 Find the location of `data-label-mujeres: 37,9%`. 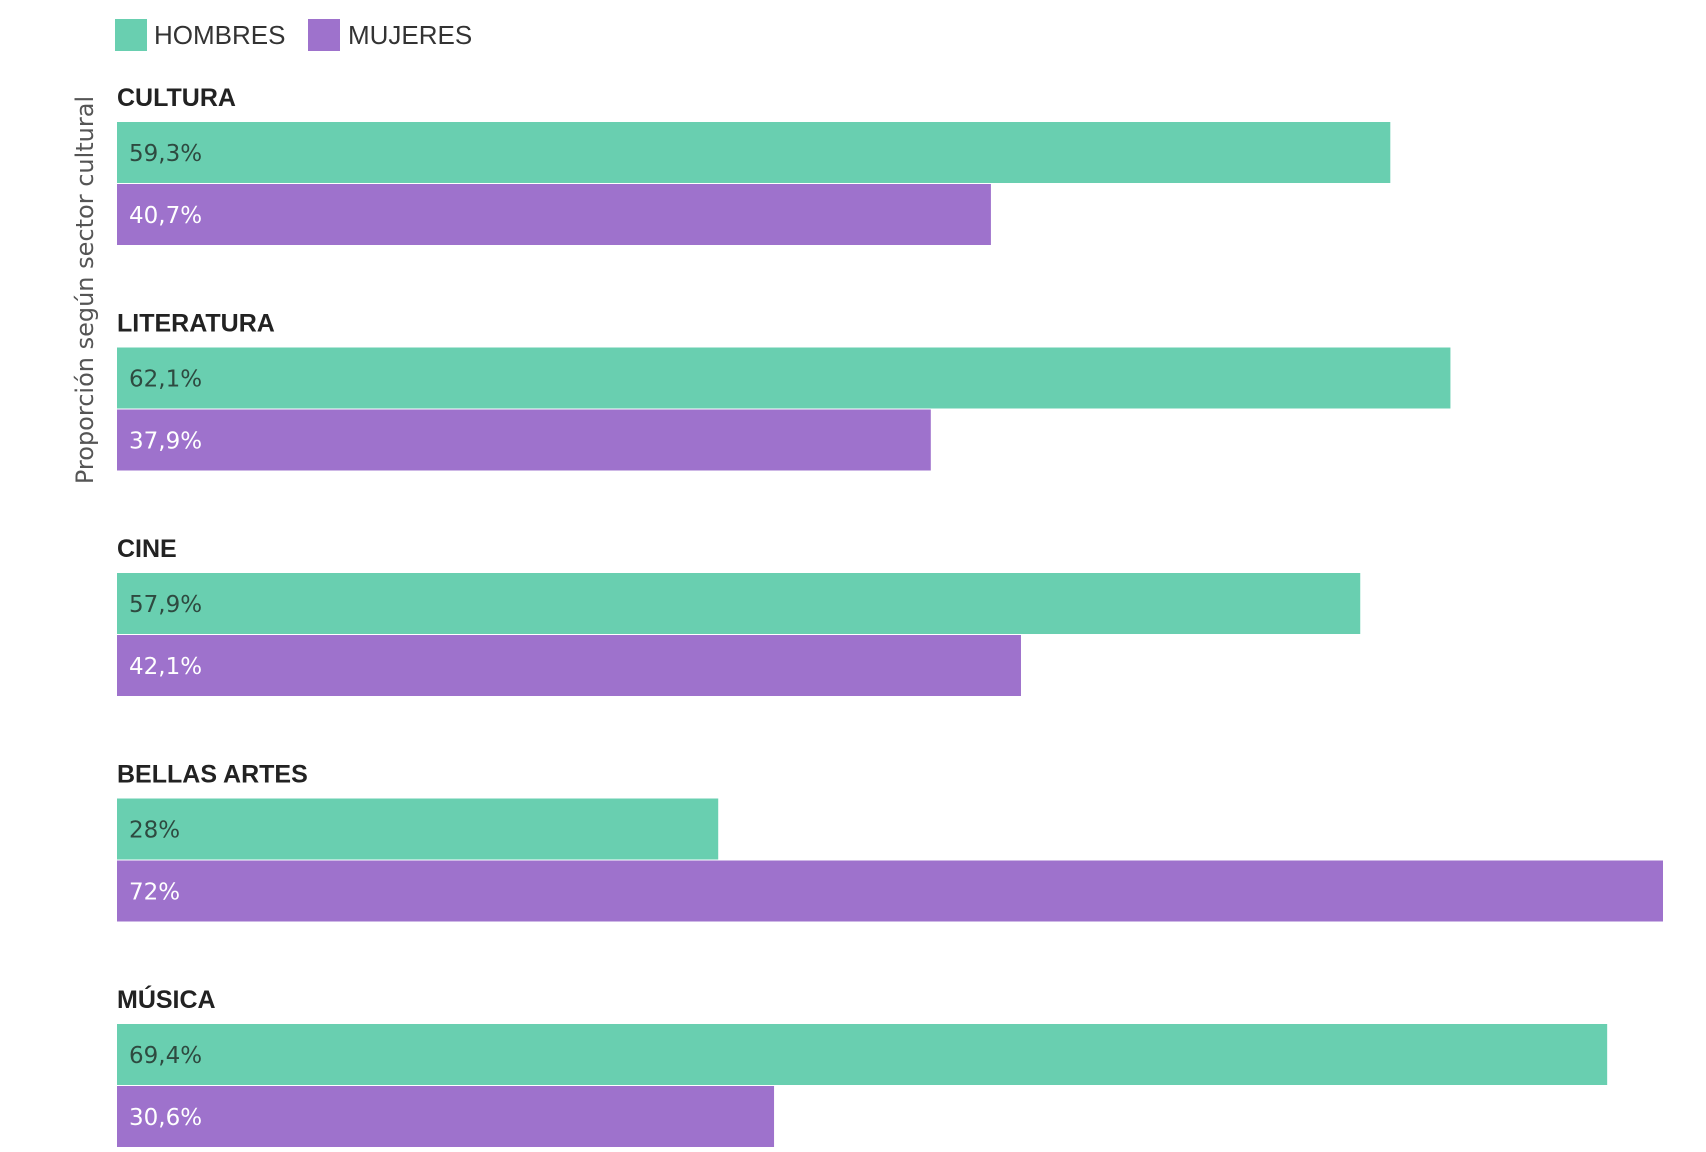

data-label-mujeres: 37,9% is located at coordinates (165, 442).